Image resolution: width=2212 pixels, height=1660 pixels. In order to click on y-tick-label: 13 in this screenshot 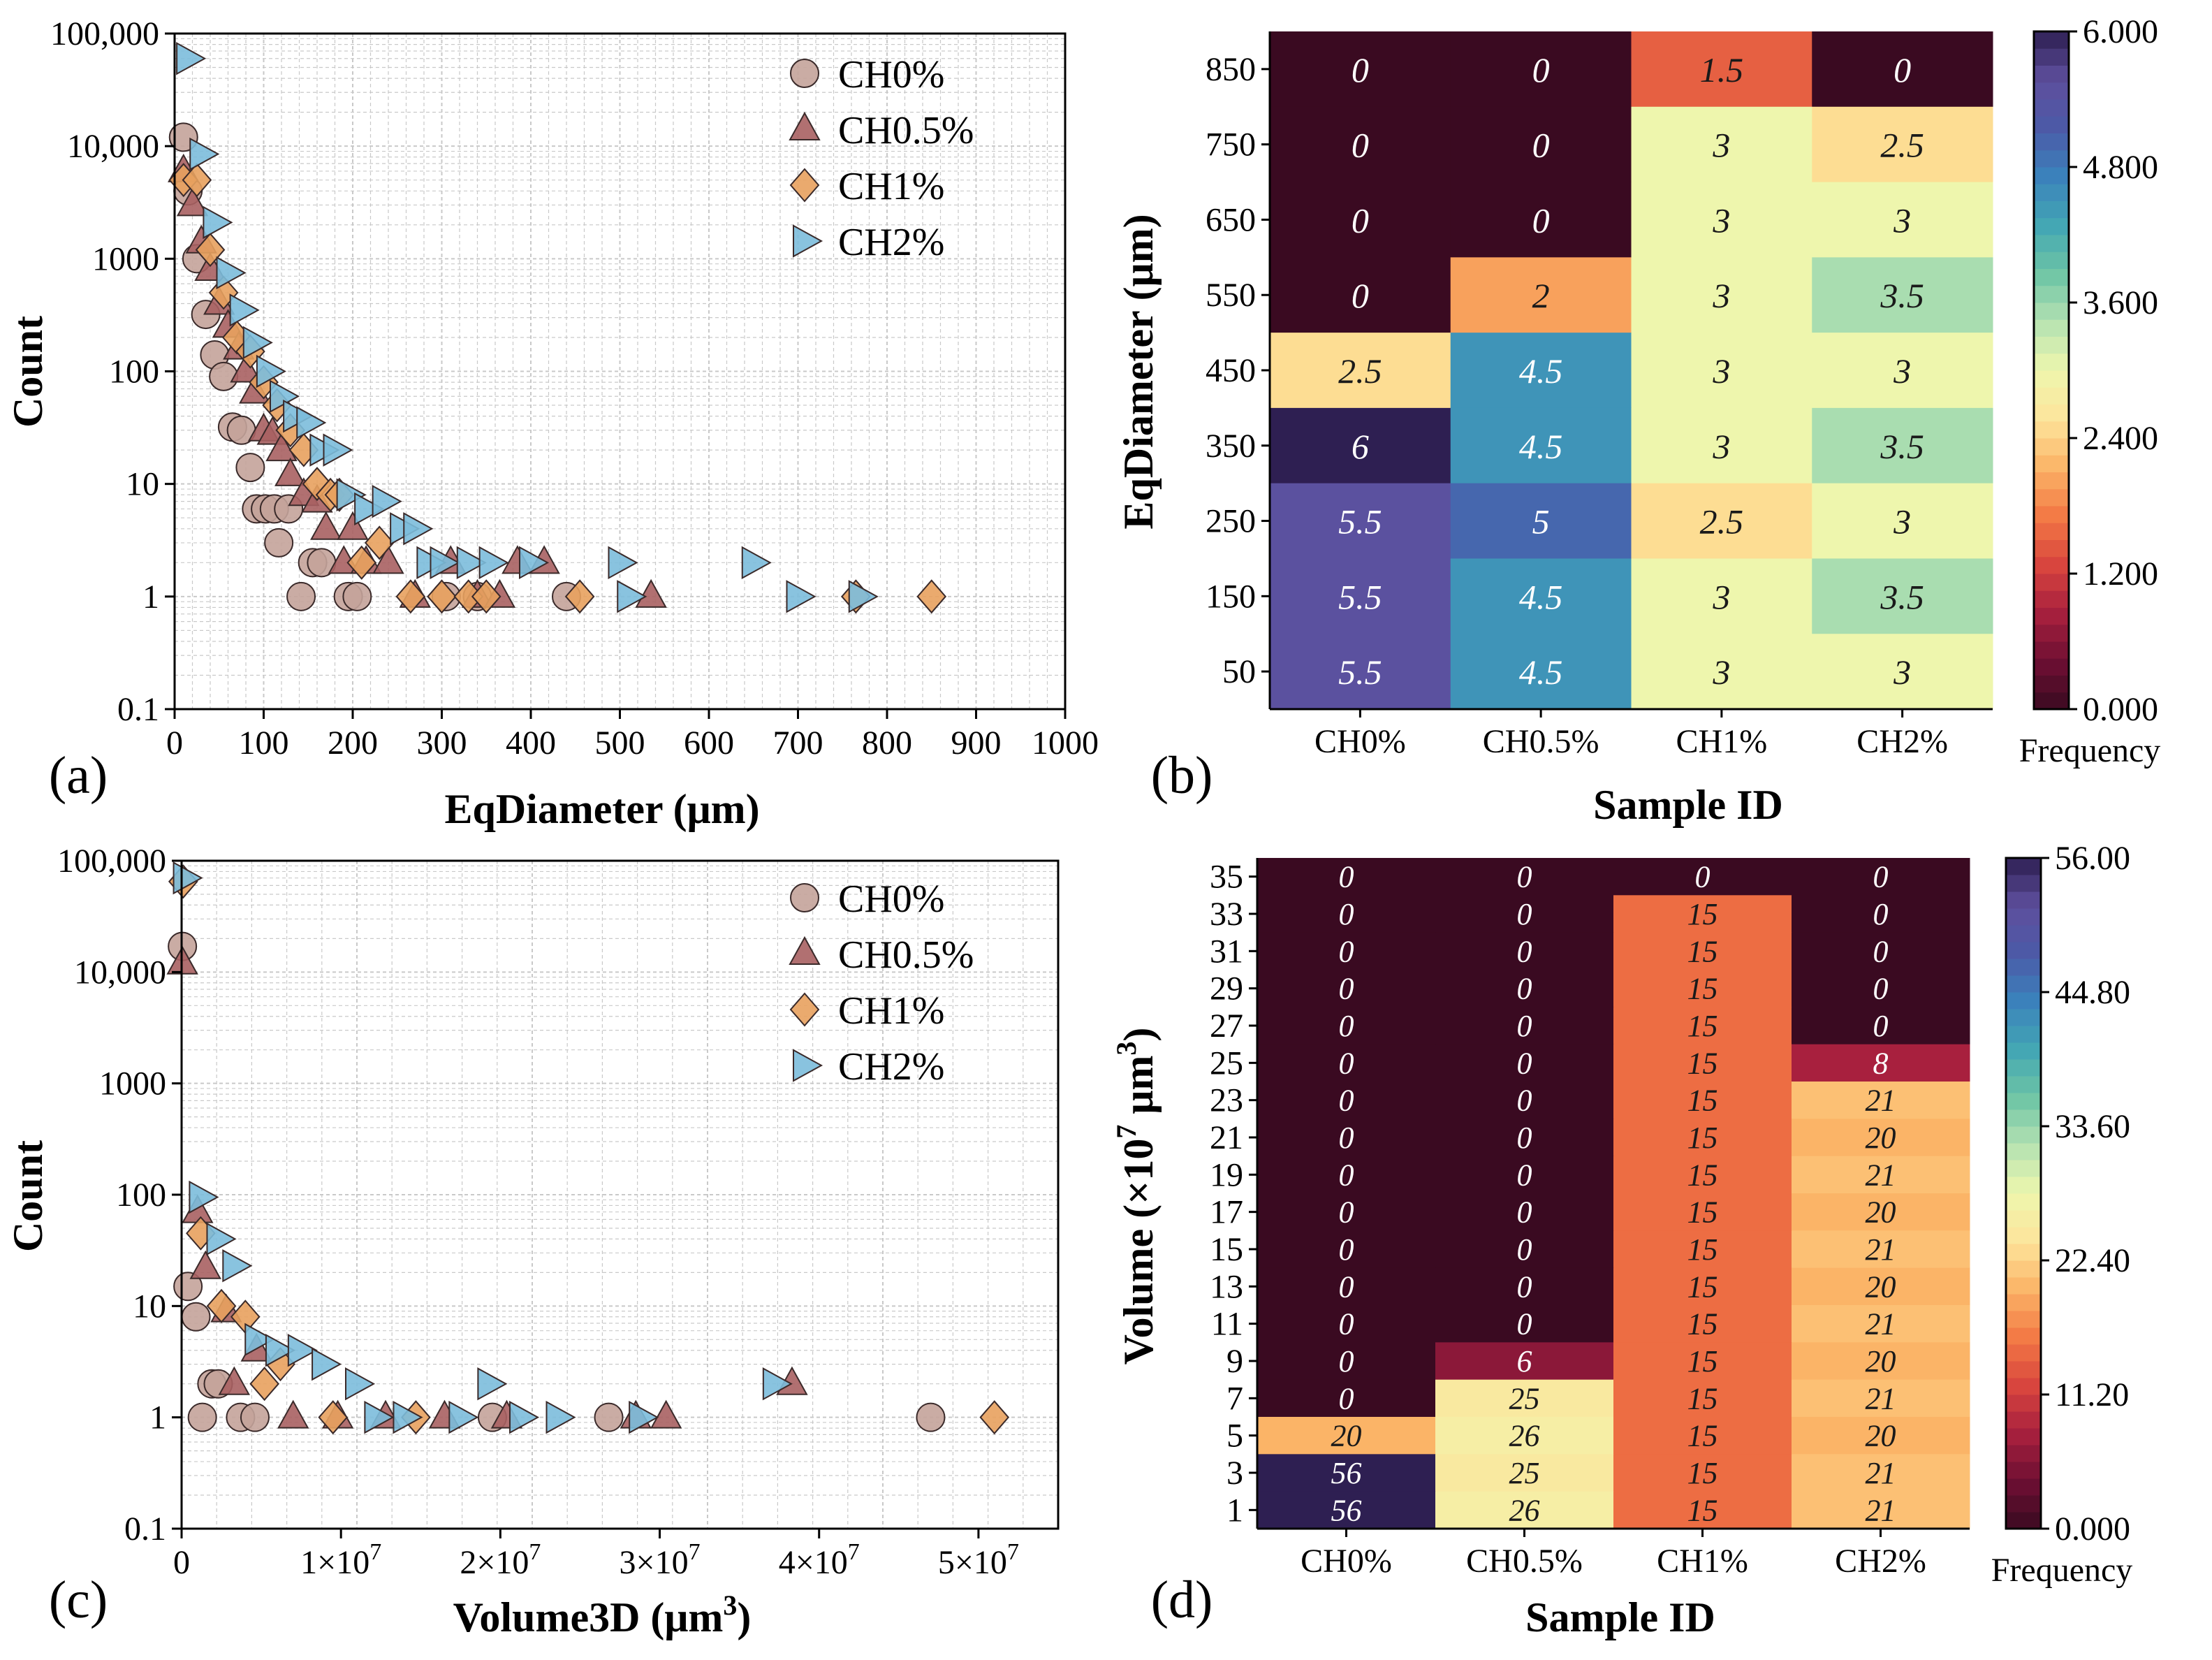, I will do `click(1226, 1286)`.